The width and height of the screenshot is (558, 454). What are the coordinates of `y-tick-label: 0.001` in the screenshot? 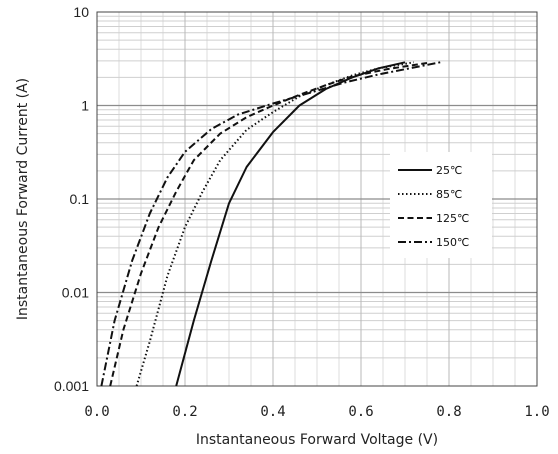 It's located at (71, 386).